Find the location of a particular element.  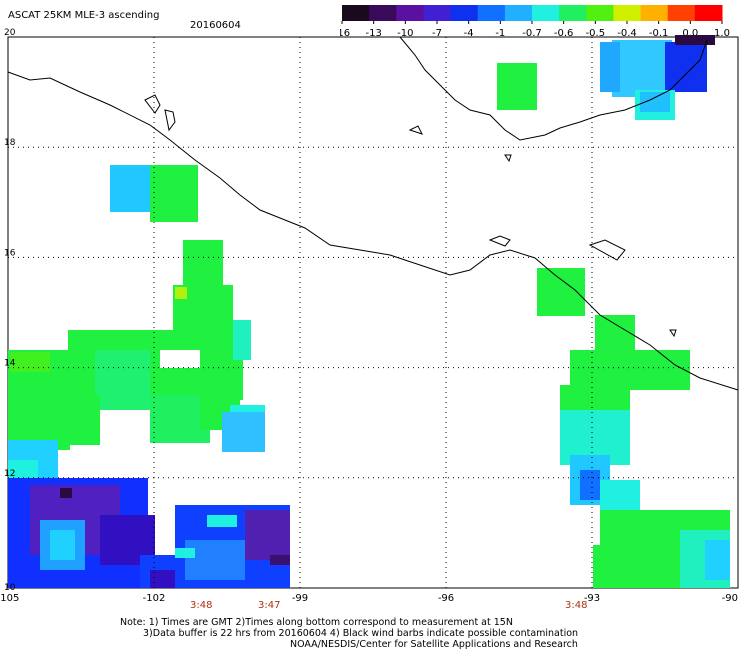

colorbar-tick-label: -16 is located at coordinates (345, 33).